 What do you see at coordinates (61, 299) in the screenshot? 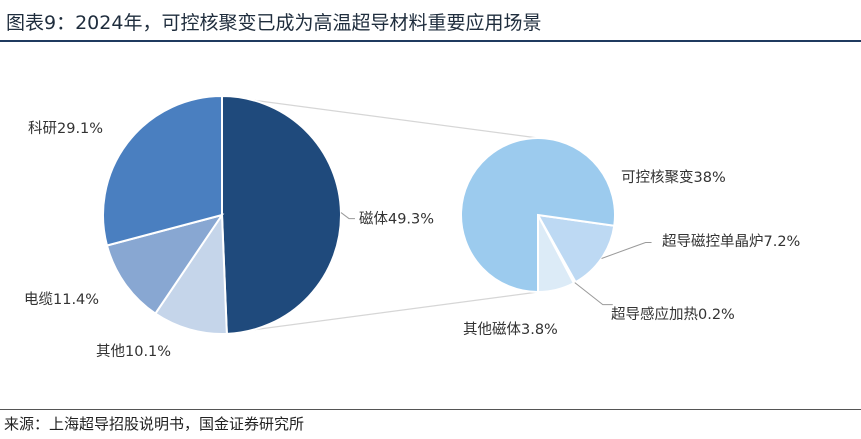
I see `data-label: 电缆11.4%` at bounding box center [61, 299].